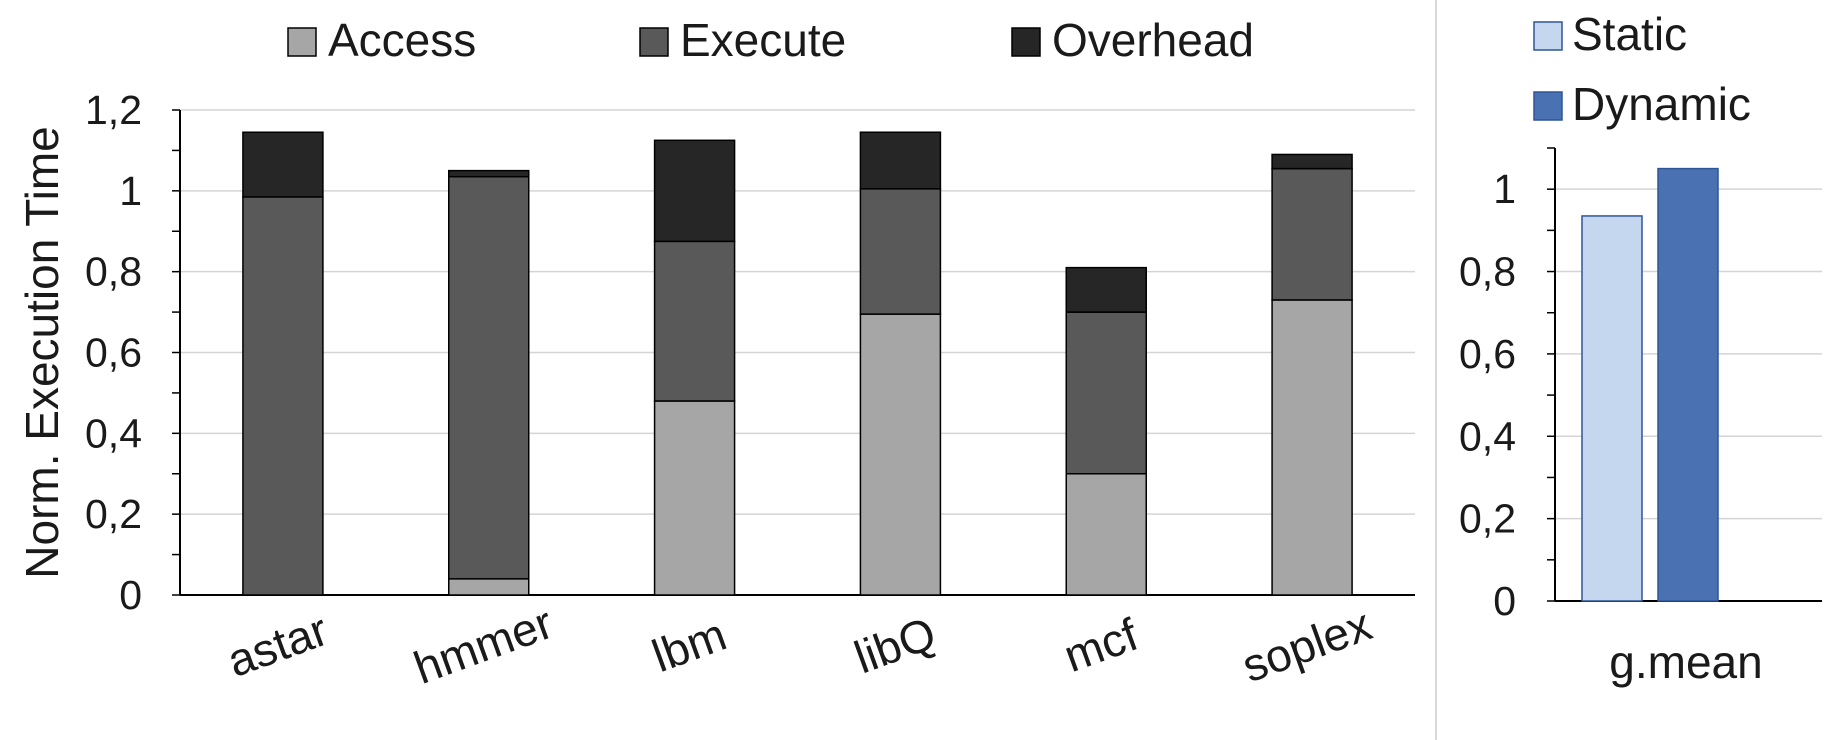 The image size is (1840, 740). I want to click on x-category-label: lbm, so click(688, 645).